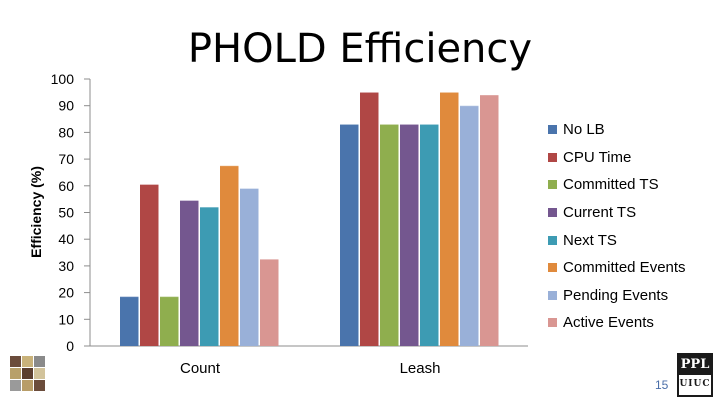 Image resolution: width=720 pixels, height=405 pixels. What do you see at coordinates (70, 346) in the screenshot?
I see `y-tick-label: 0` at bounding box center [70, 346].